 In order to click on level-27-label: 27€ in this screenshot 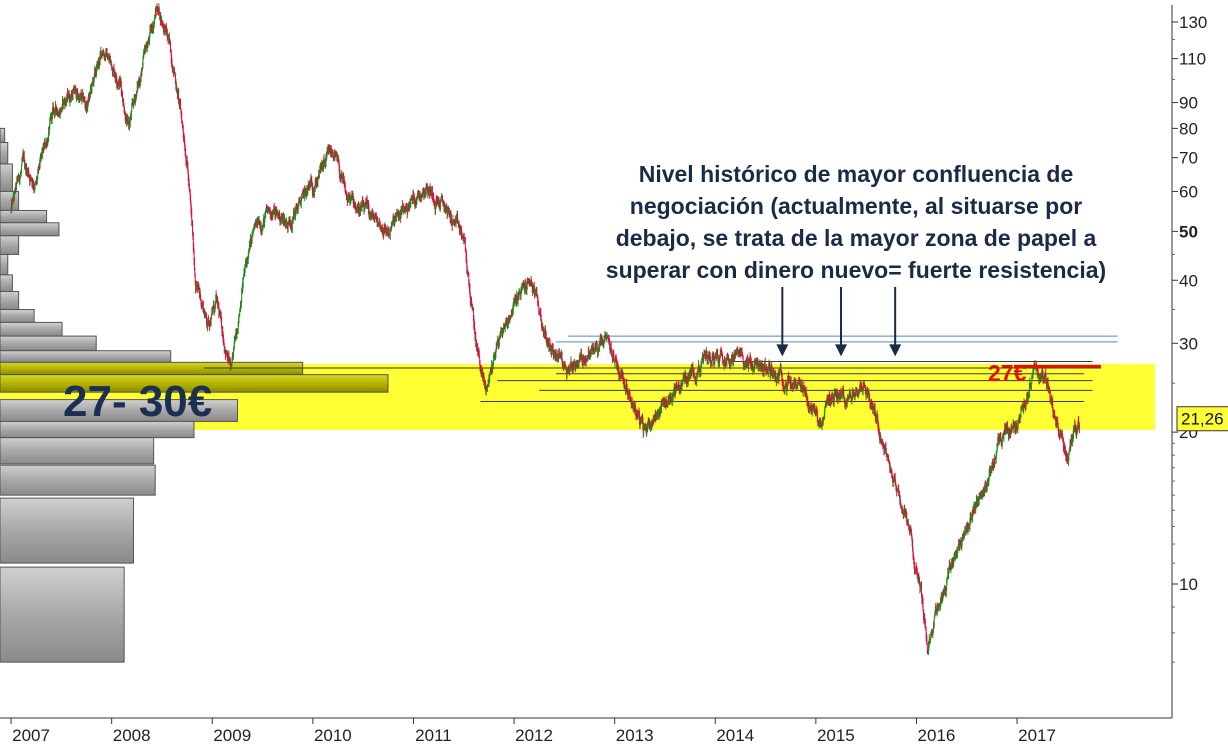, I will do `click(1007, 373)`.